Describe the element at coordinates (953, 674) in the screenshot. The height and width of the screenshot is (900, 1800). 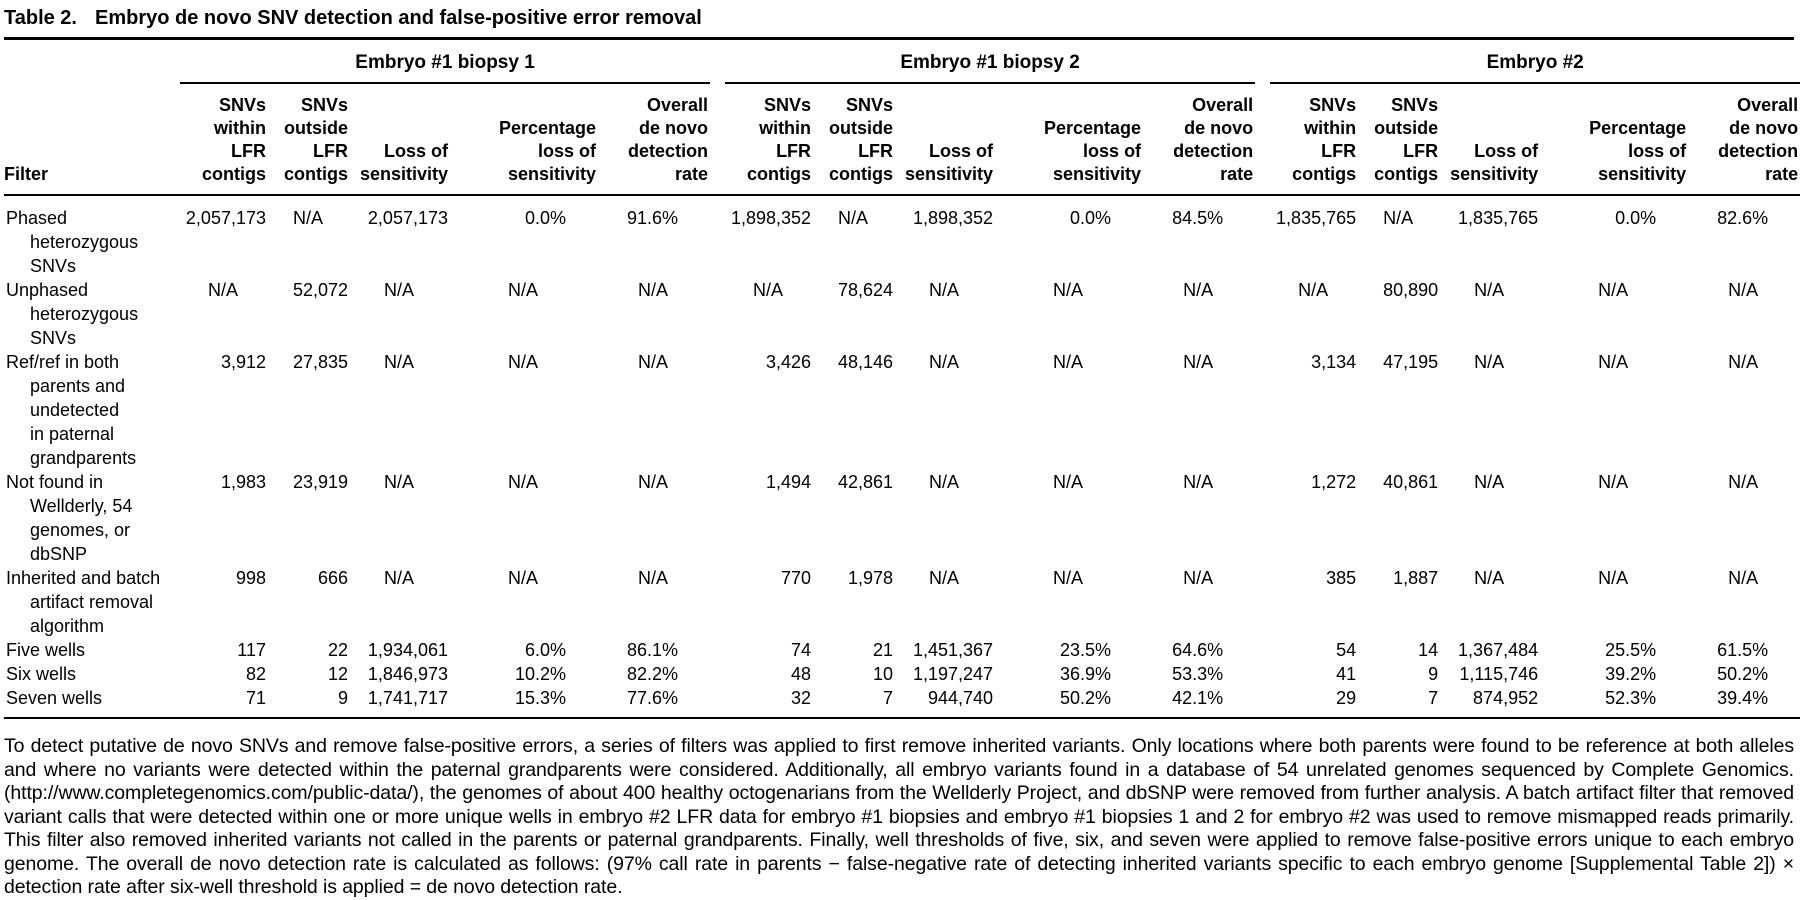
I see `table-cell: 1,197,247` at that location.